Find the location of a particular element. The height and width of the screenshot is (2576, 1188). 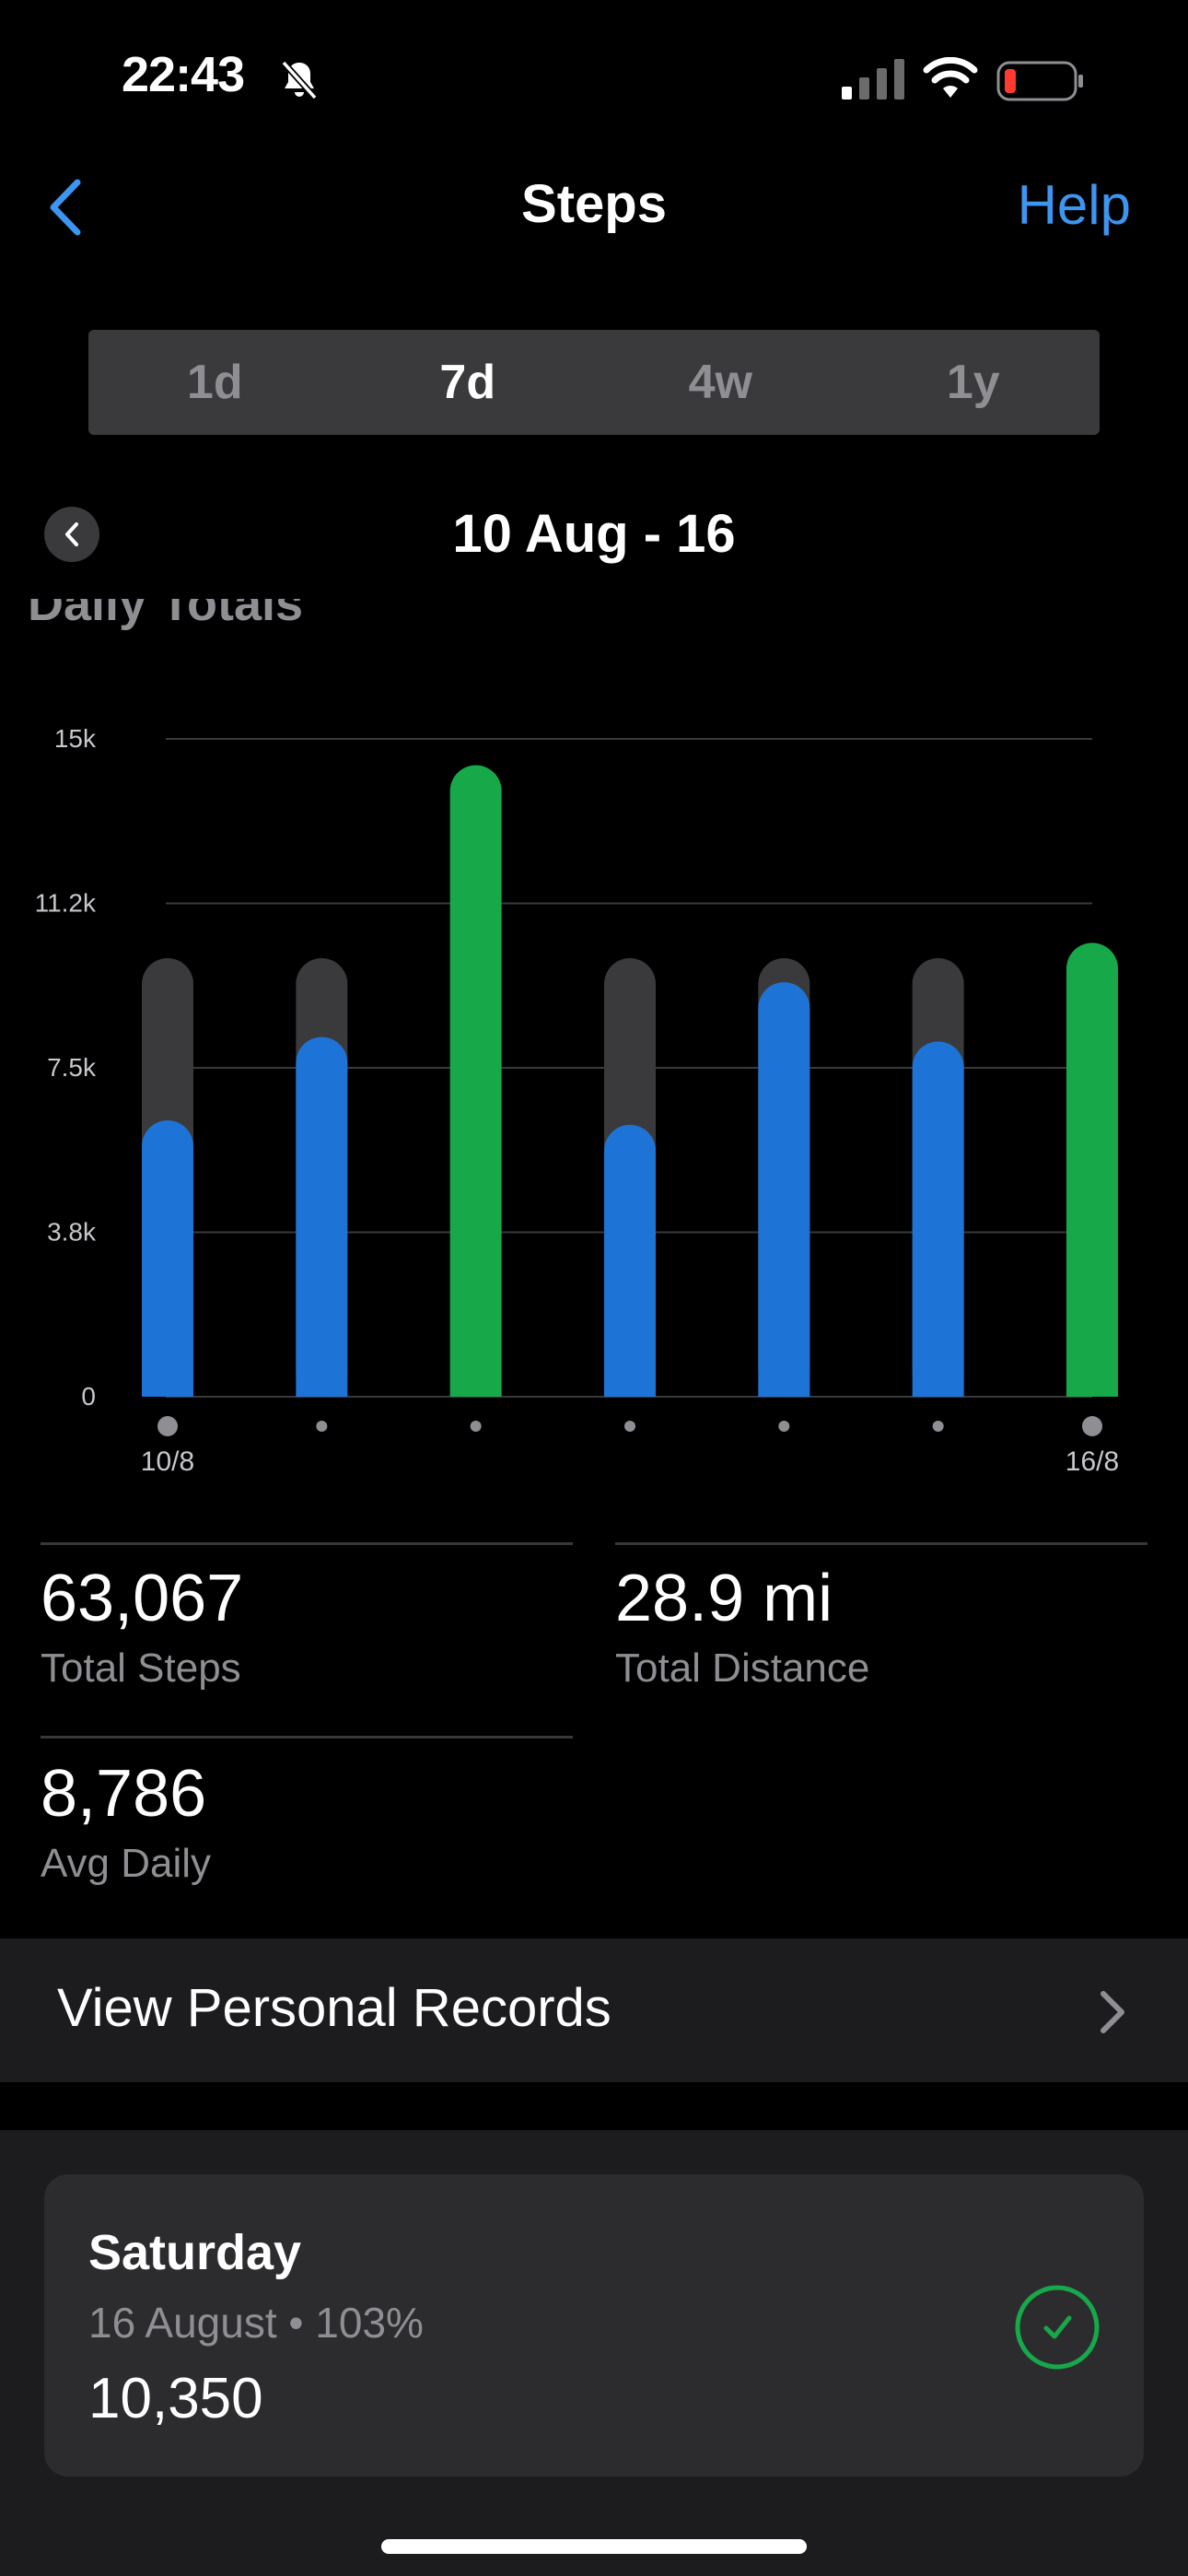

segment-1d: 1d is located at coordinates (214, 382).